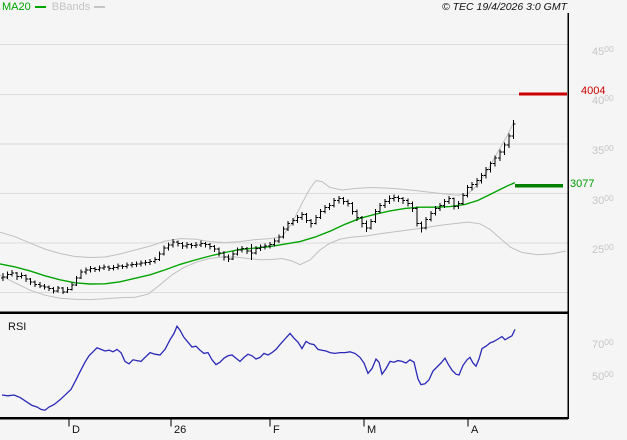 The height and width of the screenshot is (440, 627). Describe the element at coordinates (603, 344) in the screenshot. I see `rsi-tick-label-70: 7000` at that location.